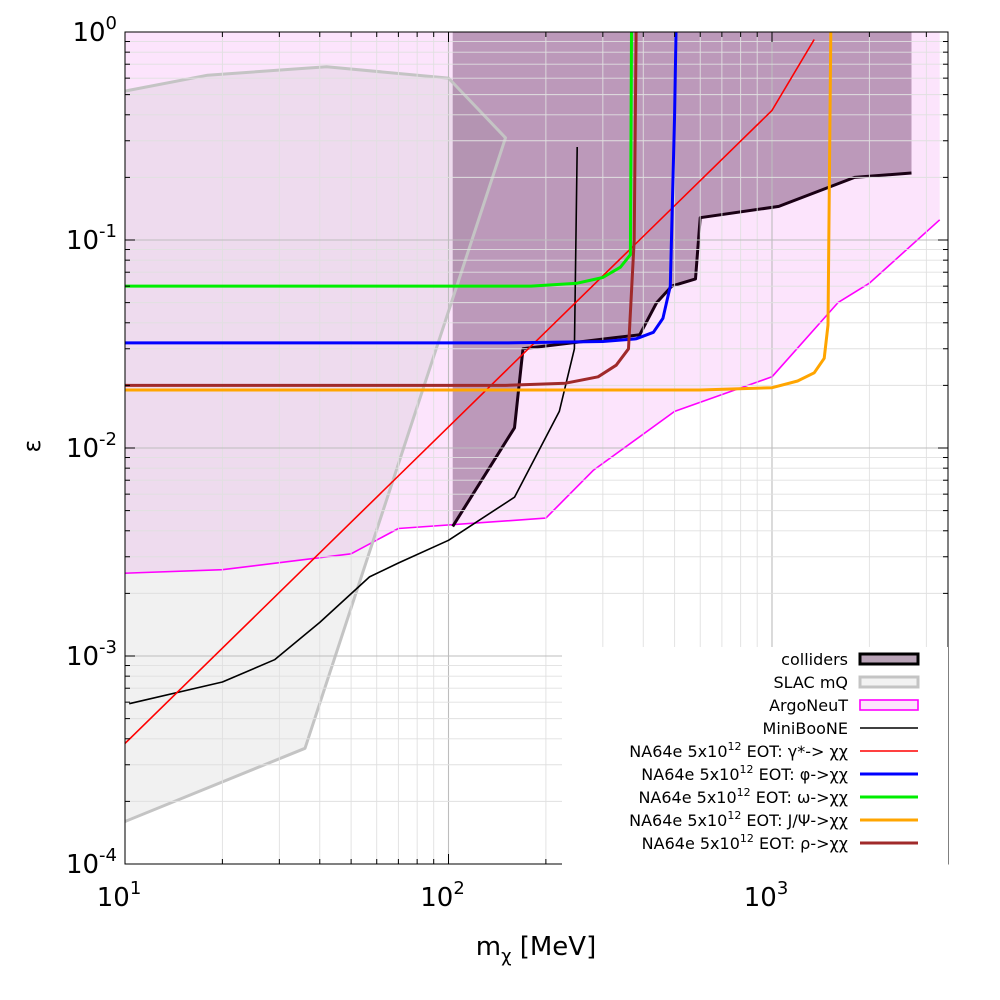 This screenshot has height=1000, width=1000. What do you see at coordinates (91, 446) in the screenshot?
I see `y-tick-label: 10⁻²` at bounding box center [91, 446].